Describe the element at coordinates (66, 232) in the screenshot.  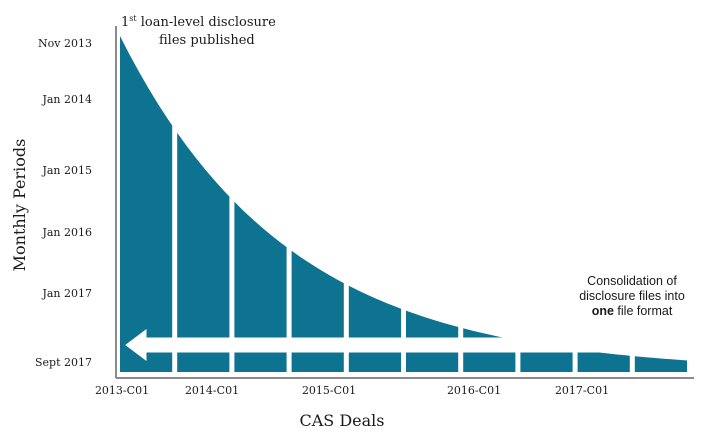
I see `y-tick-label: Jan 2016` at that location.